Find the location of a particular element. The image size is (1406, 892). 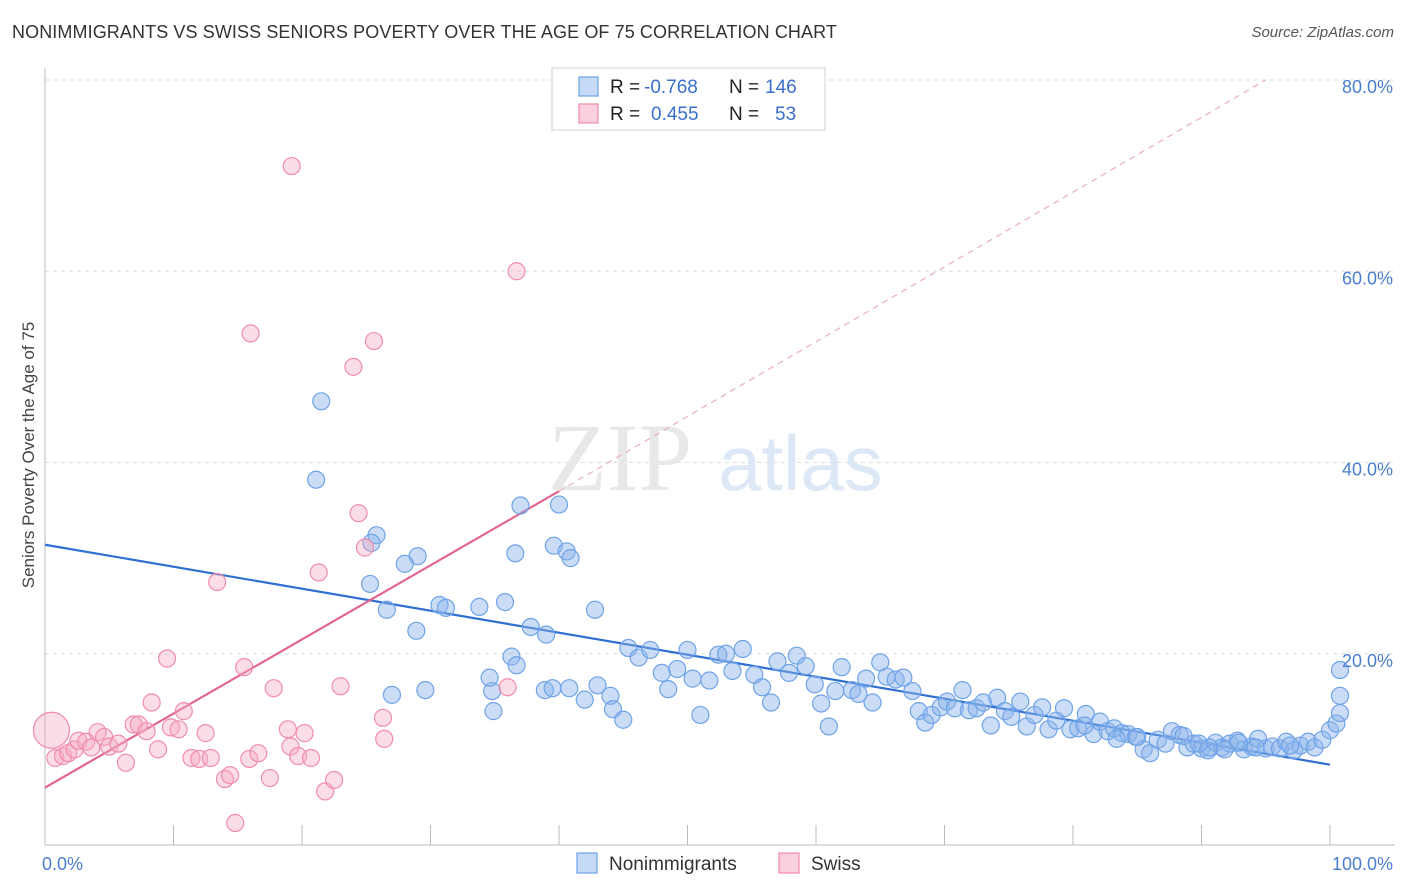

legend-r-value: -0.768 is located at coordinates (671, 87).